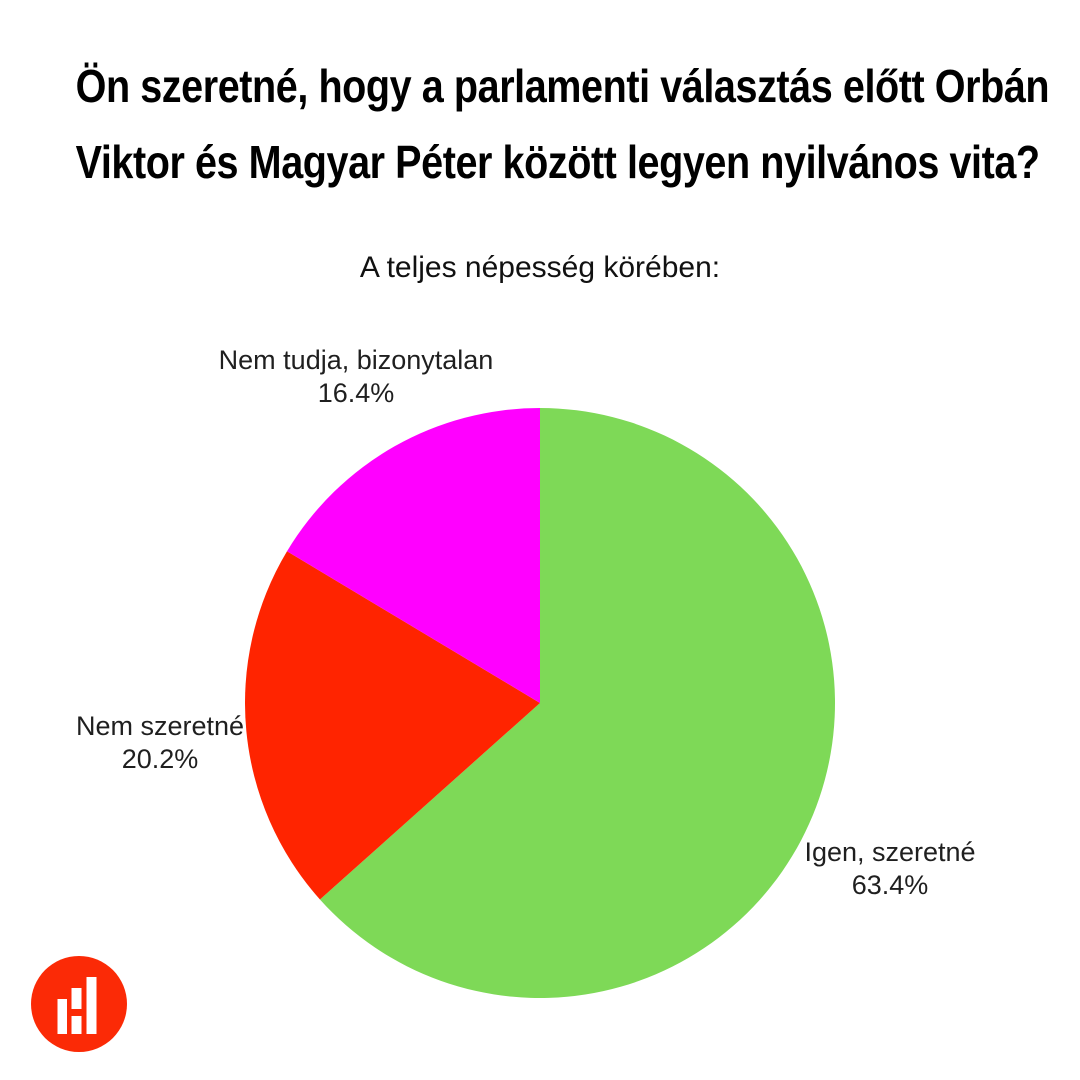  Describe the element at coordinates (356, 377) in the screenshot. I see `pie-label-nem-tudja: Nem tudja, bizonytalan 16.4%` at that location.